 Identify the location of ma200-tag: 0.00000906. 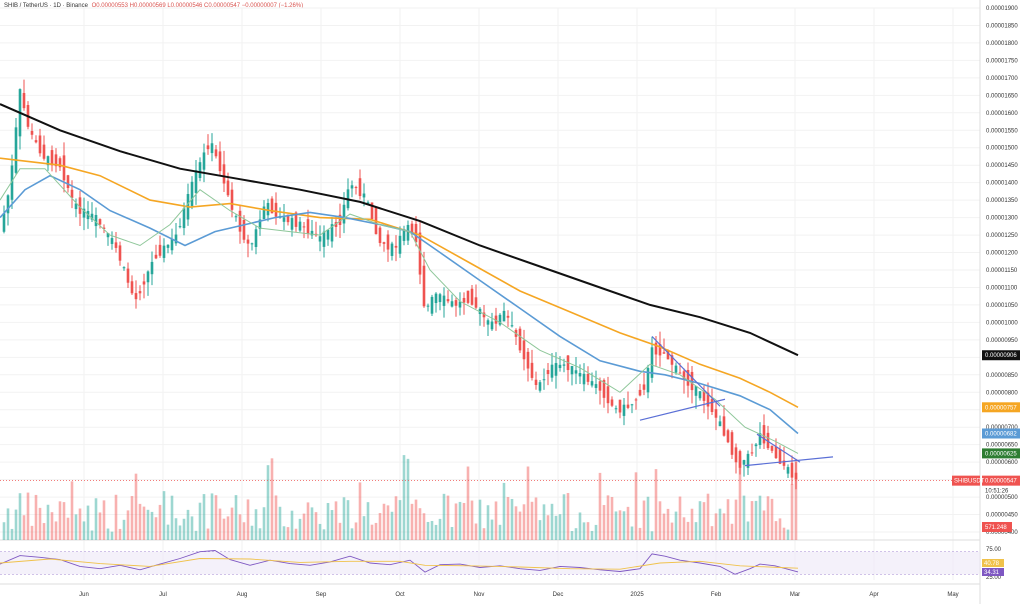
(1001, 356).